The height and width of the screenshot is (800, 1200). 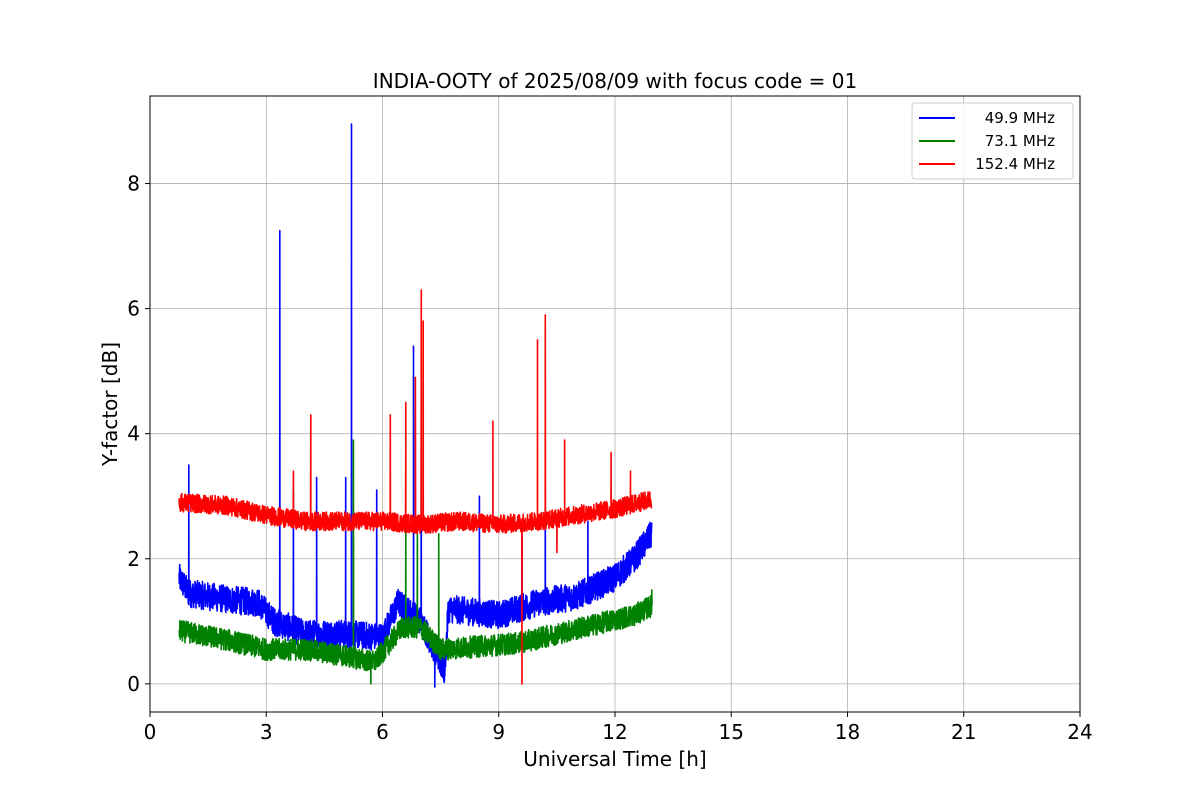 I want to click on legend-box, so click(x=992, y=141).